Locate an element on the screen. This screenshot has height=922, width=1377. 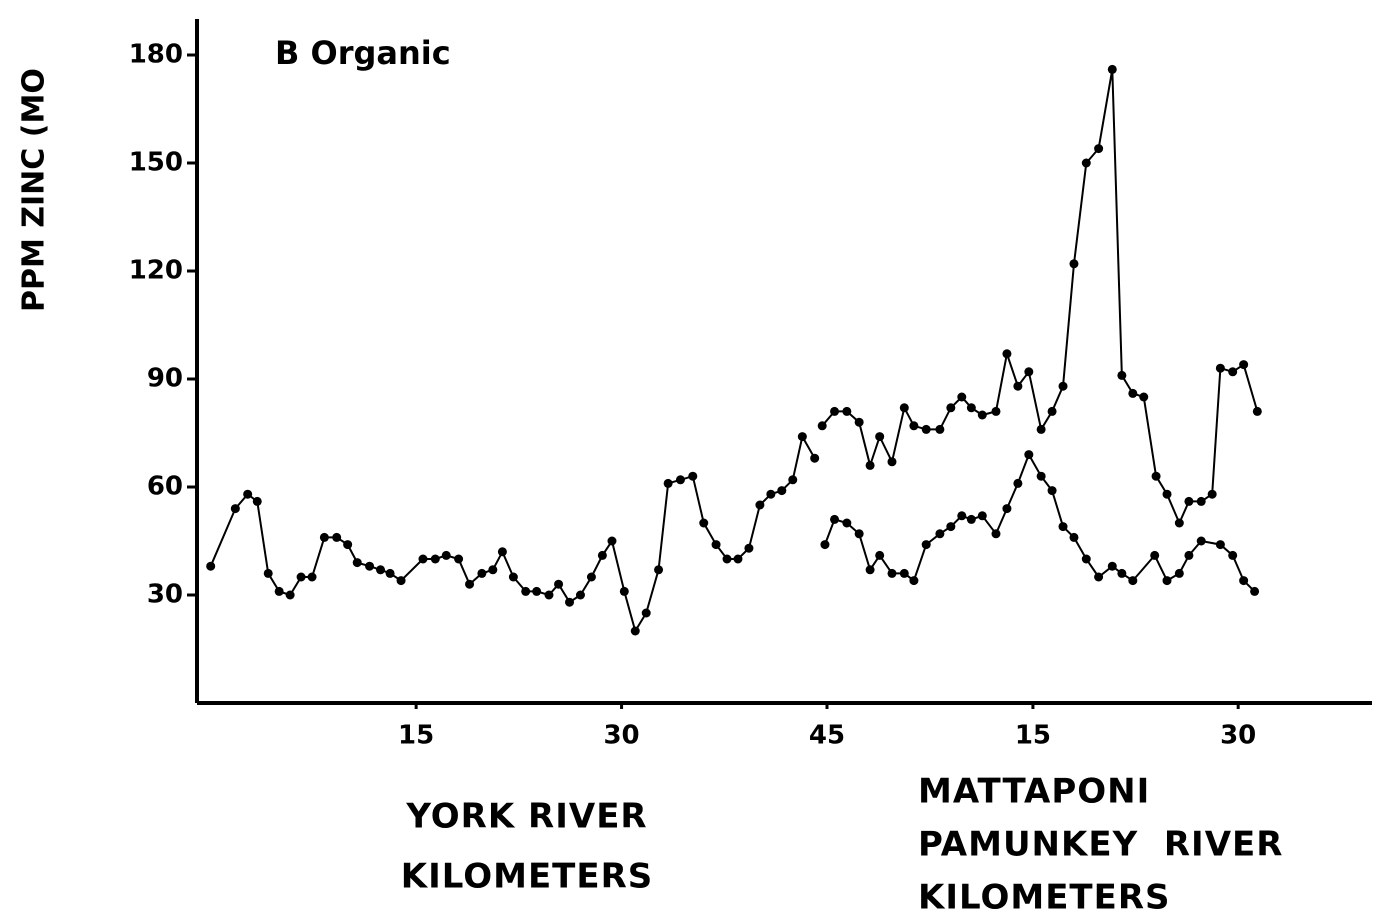
y-tick-label: 90 is located at coordinates (165, 379).